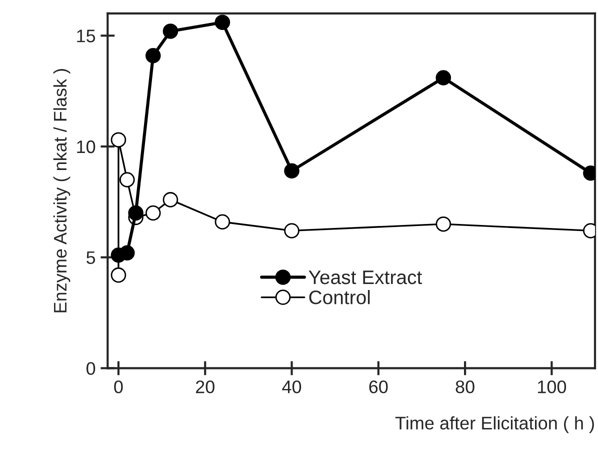 Image resolution: width=598 pixels, height=449 pixels. What do you see at coordinates (292, 387) in the screenshot?
I see `x-tick-label: 40` at bounding box center [292, 387].